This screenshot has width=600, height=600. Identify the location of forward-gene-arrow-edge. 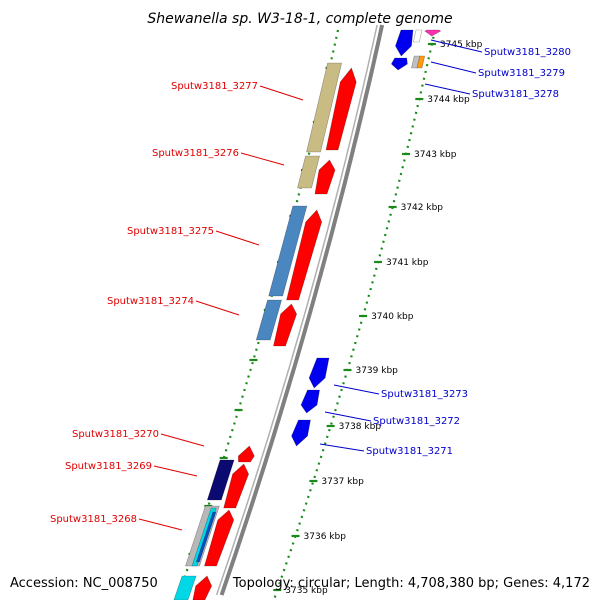
(202, 587).